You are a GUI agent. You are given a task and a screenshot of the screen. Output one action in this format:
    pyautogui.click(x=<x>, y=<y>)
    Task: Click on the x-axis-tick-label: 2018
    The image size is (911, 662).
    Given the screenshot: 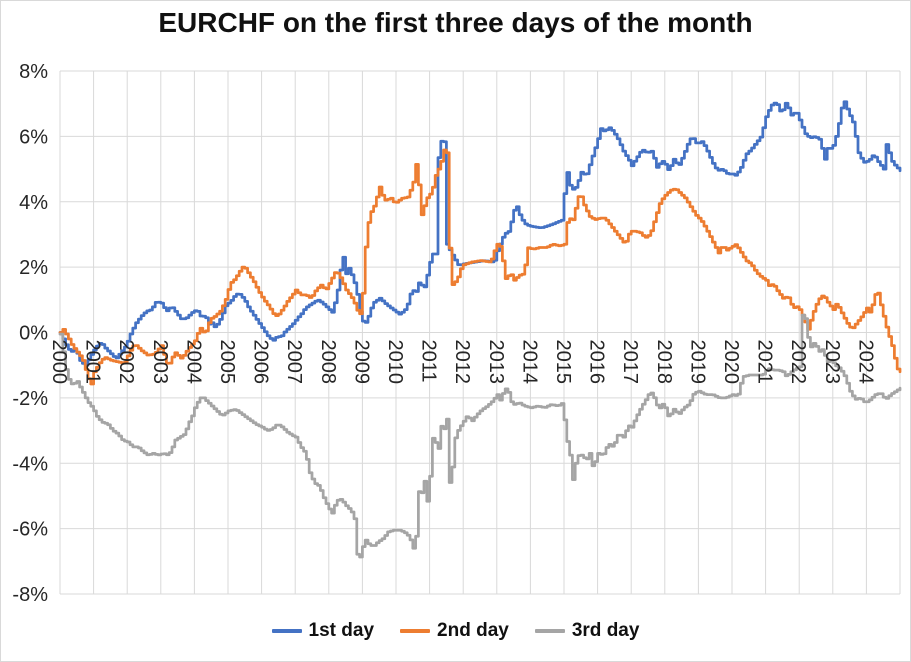 What is the action you would take?
    pyautogui.click(x=664, y=362)
    